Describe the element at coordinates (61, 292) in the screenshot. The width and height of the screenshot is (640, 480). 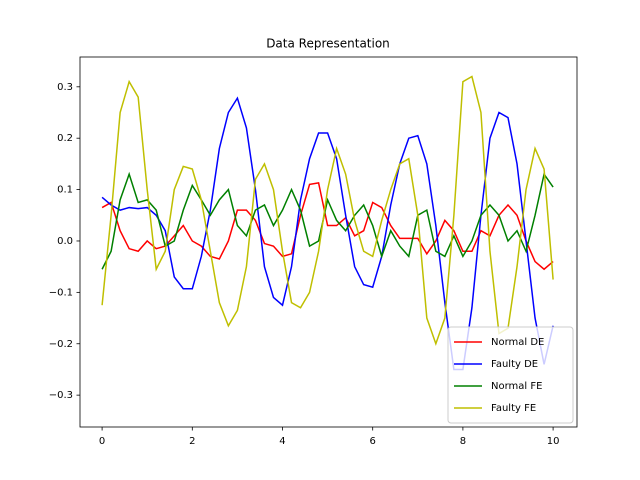
I see `y-tick-label: −0.1` at that location.